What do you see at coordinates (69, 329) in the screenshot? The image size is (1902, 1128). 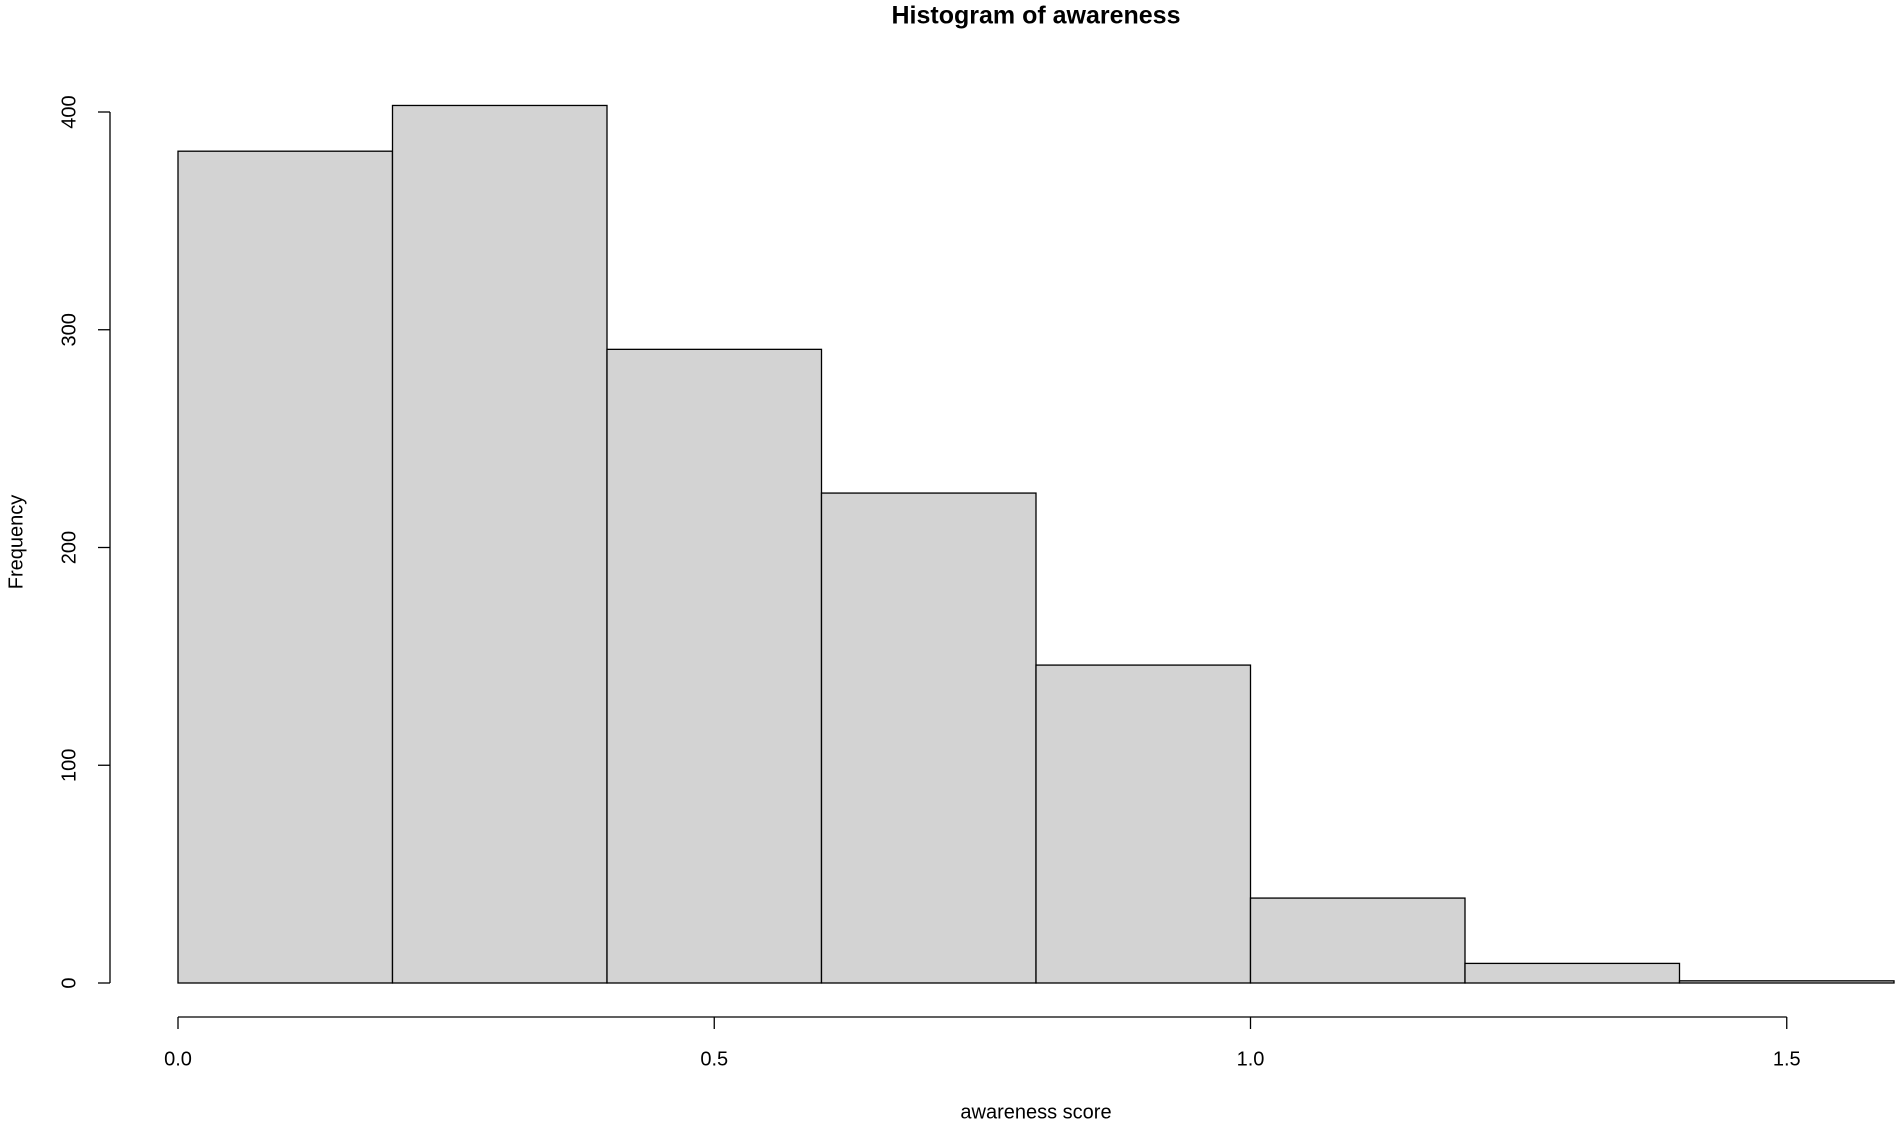 I see `y-tick-label: 300` at bounding box center [69, 329].